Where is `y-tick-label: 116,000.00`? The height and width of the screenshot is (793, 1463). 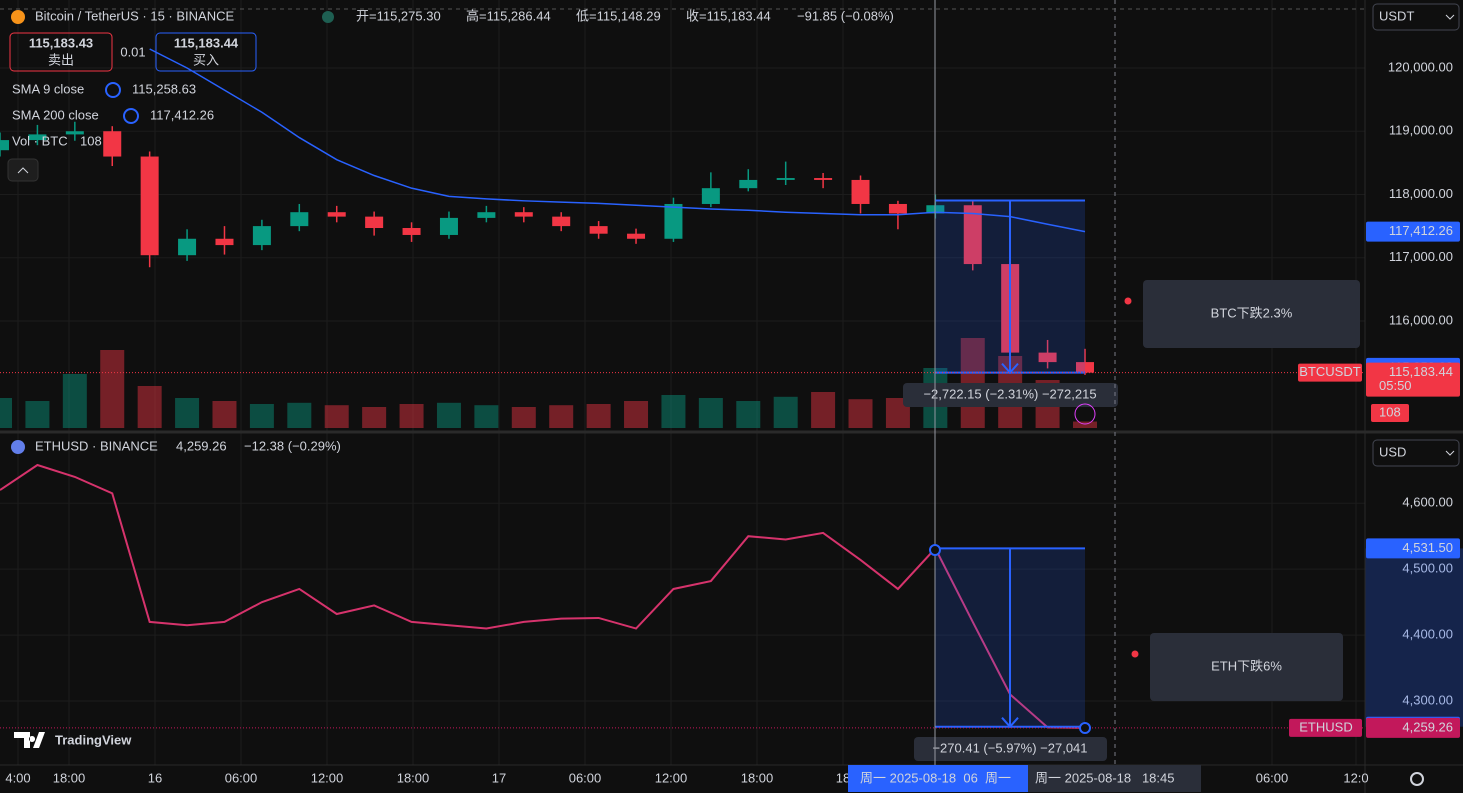
y-tick-label: 116,000.00 is located at coordinates (1421, 319).